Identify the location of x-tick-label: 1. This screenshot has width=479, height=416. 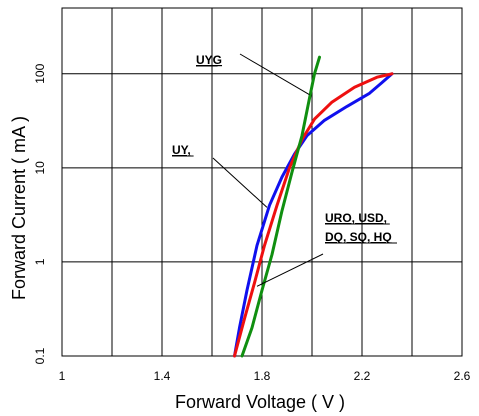
(62, 376).